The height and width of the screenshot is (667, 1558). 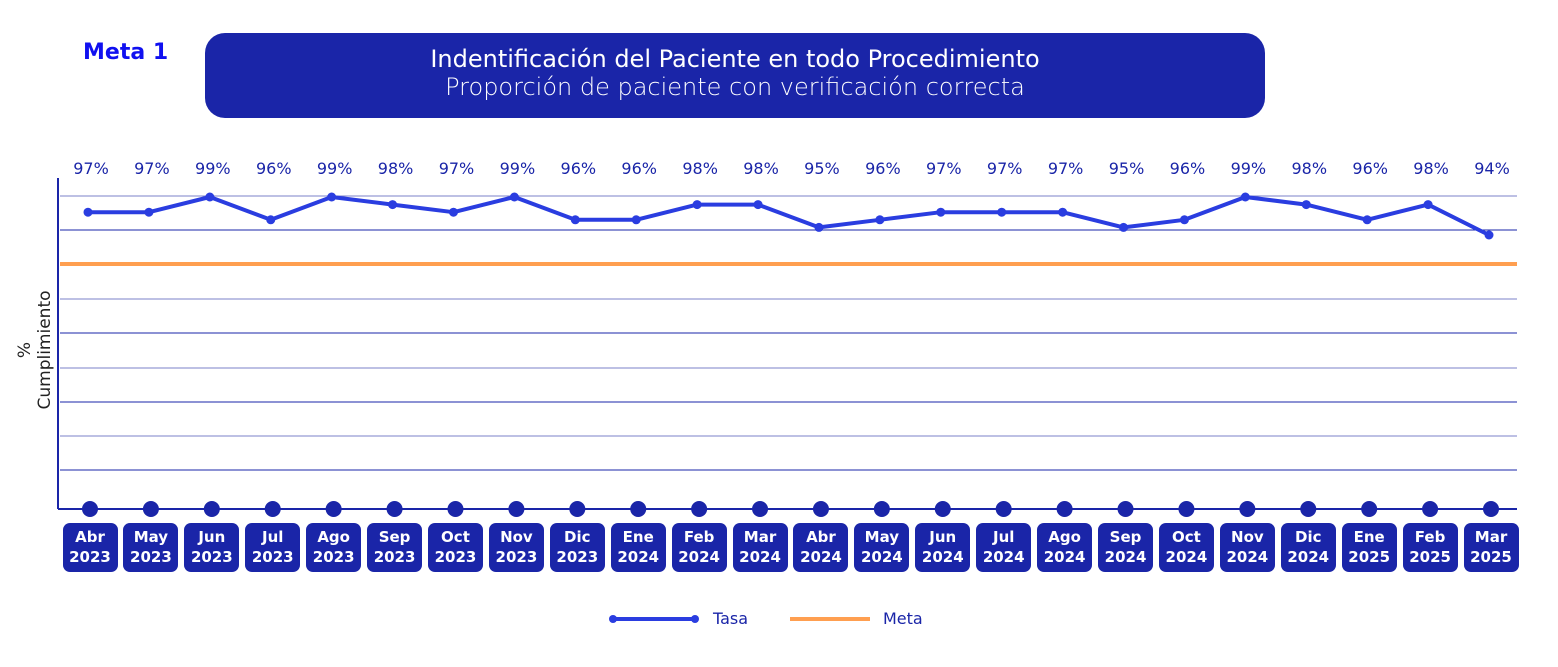 I want to click on x-tick-label: Dic 2024, so click(x=1308, y=547).